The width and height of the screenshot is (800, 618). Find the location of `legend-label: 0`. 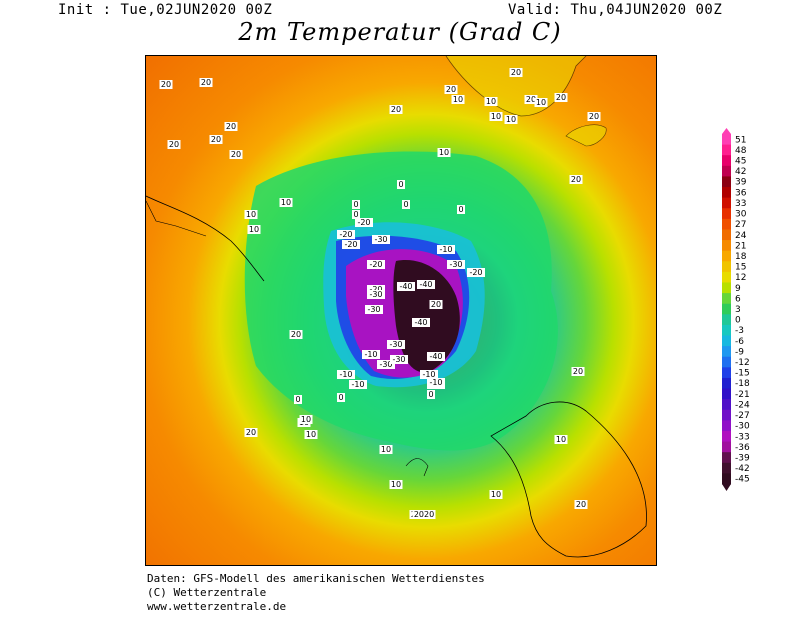

legend-label: 0 is located at coordinates (738, 321).